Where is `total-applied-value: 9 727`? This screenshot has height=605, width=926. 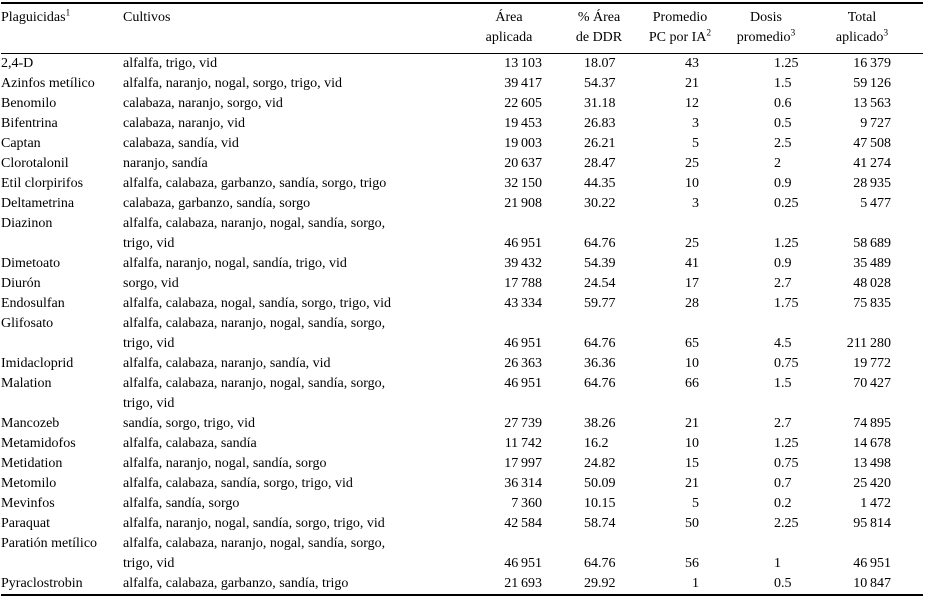
total-applied-value: 9 727 is located at coordinates (875, 123).